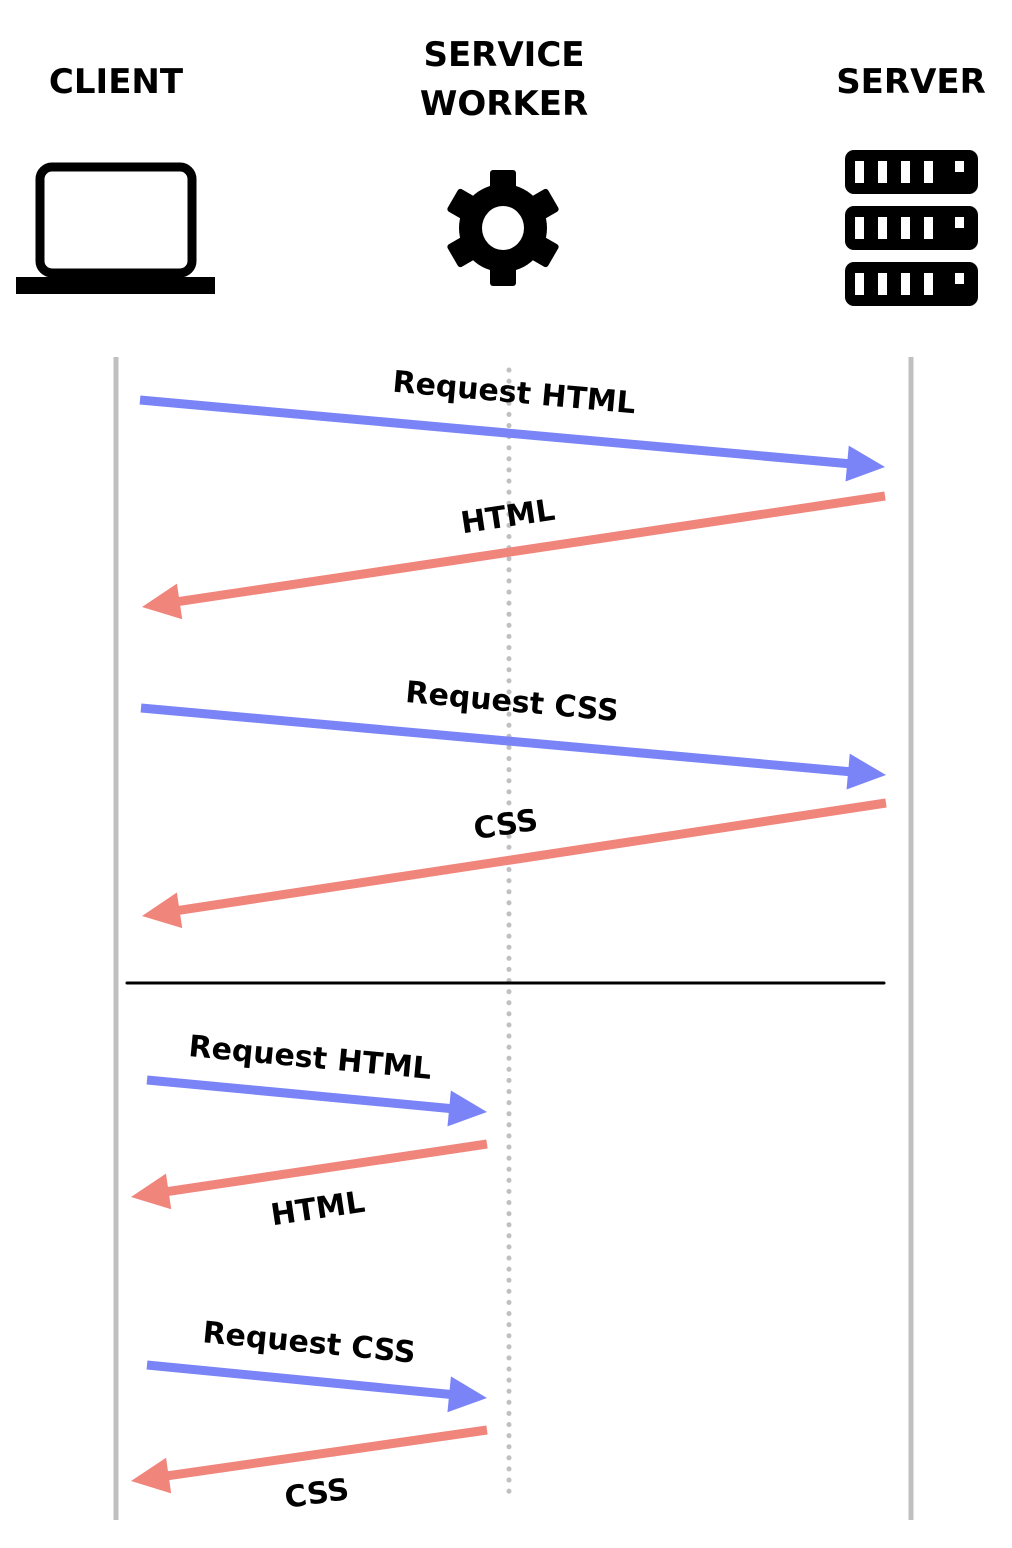 The width and height of the screenshot is (1012, 1548). What do you see at coordinates (116, 82) in the screenshot?
I see `client-header: CLIENT` at bounding box center [116, 82].